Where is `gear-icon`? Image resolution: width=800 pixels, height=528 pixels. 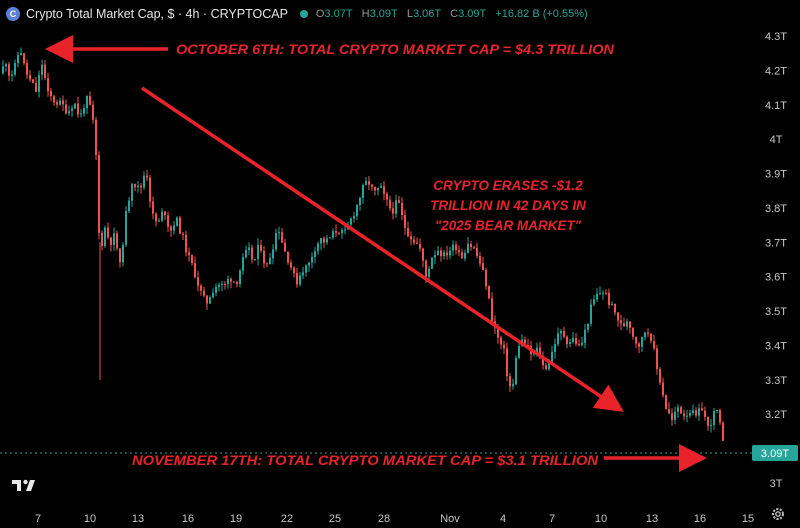
gear-icon is located at coordinates (778, 514).